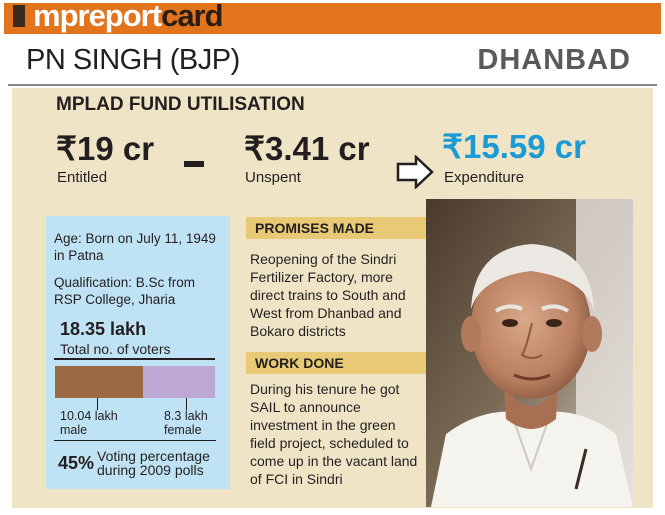  Describe the element at coordinates (133, 60) in the screenshot. I see `mp-name: PN SINGH (BJP)` at that location.